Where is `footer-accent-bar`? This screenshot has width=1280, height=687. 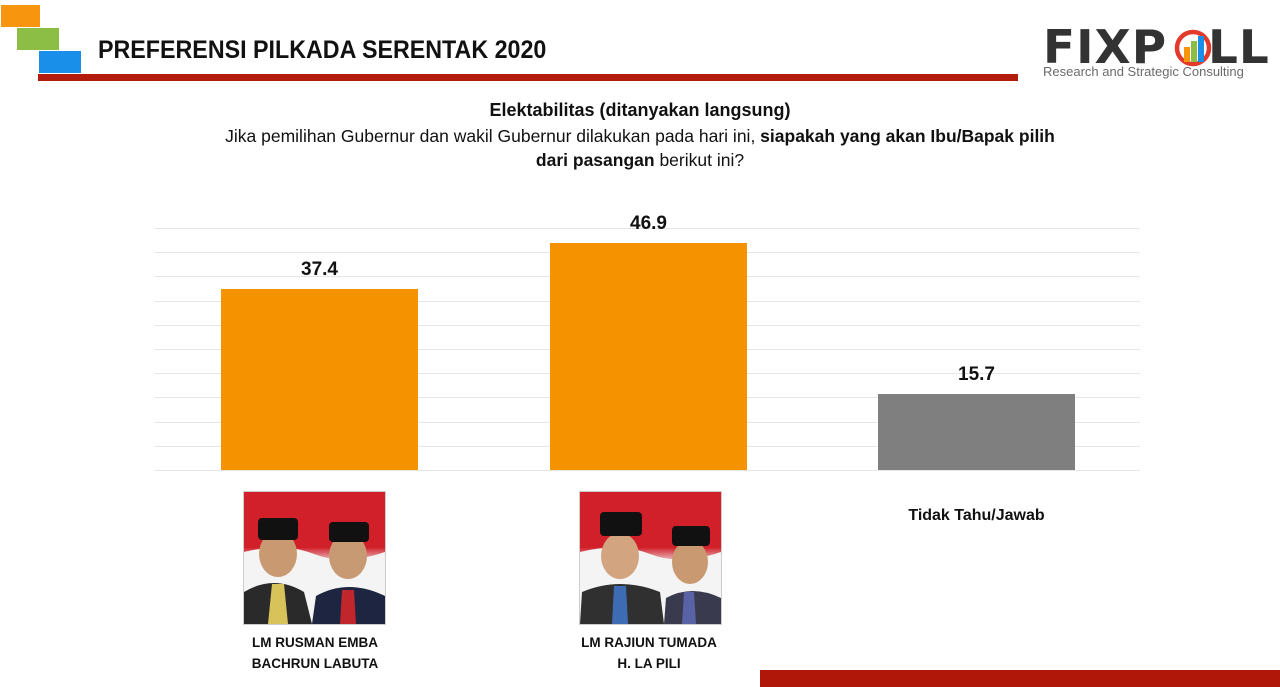
footer-accent-bar is located at coordinates (1020, 678).